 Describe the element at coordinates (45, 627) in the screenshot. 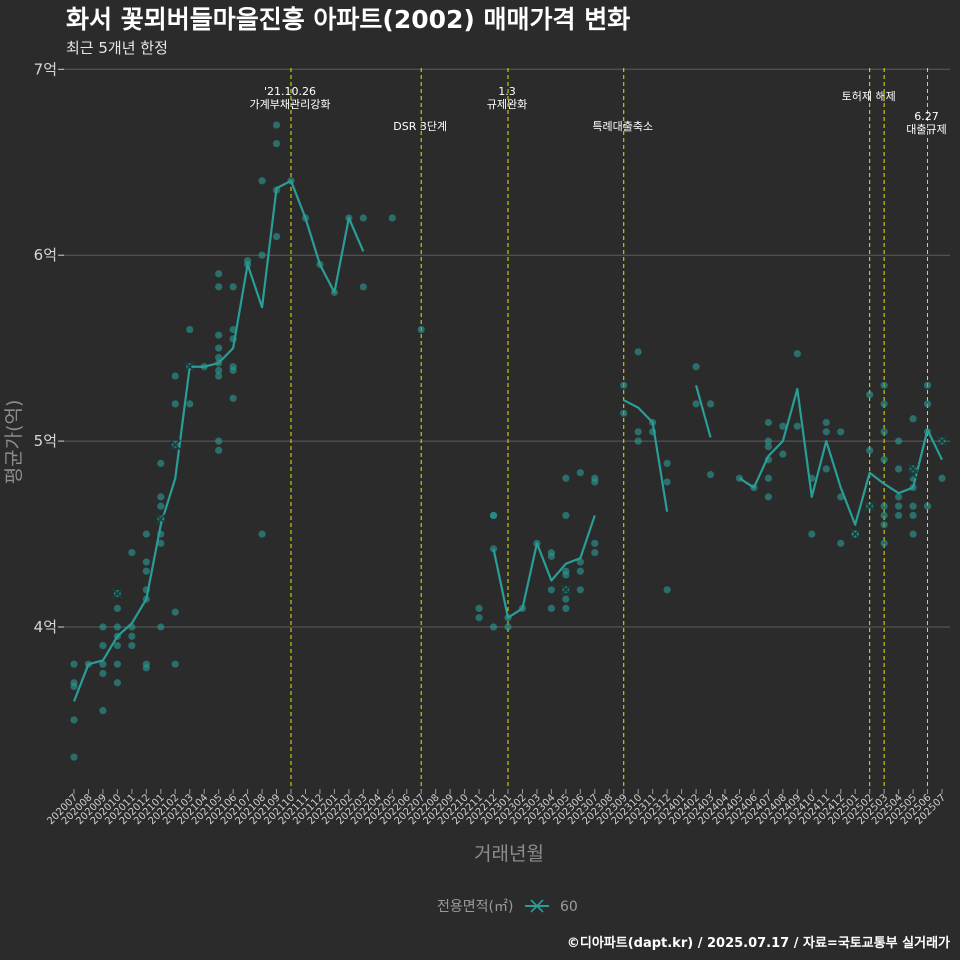

I see `ytick-label-4: 4억` at that location.